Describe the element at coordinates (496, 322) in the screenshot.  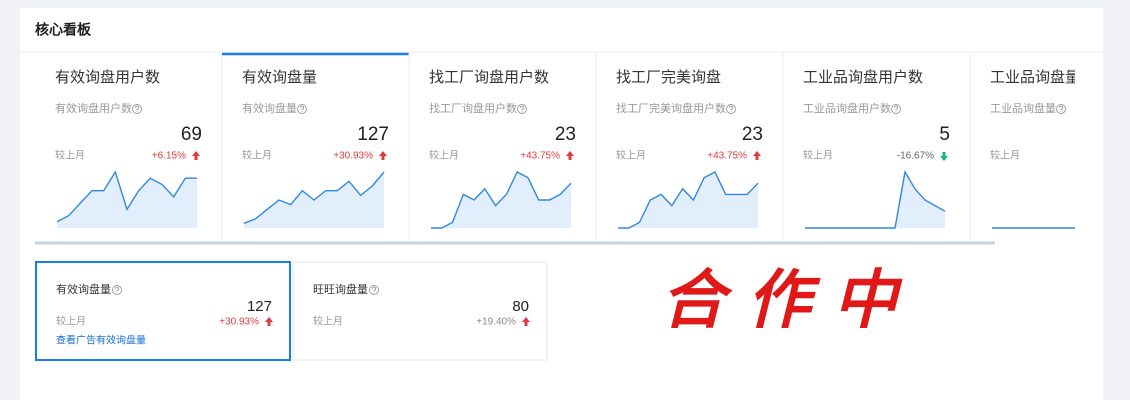
I see `change: +19.40%` at that location.